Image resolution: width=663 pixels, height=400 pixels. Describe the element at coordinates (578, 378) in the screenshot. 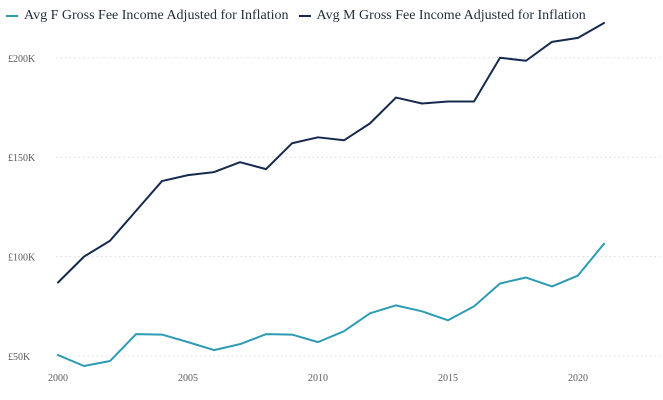

I see `x-tick-label: 2020` at that location.